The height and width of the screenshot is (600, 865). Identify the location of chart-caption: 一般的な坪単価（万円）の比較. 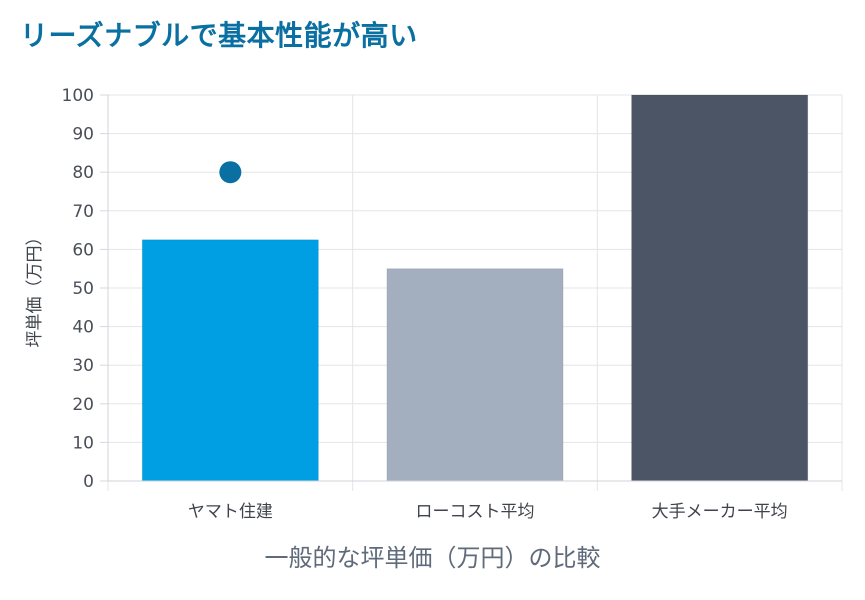
(432, 558).